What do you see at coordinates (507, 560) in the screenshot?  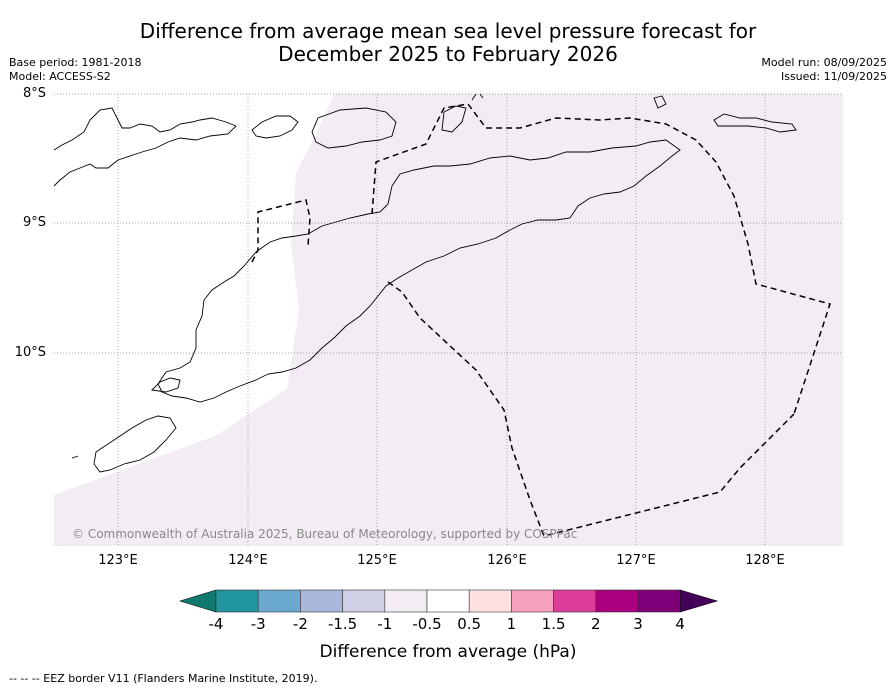 I see `lon-label-126e: 126°E` at bounding box center [507, 560].